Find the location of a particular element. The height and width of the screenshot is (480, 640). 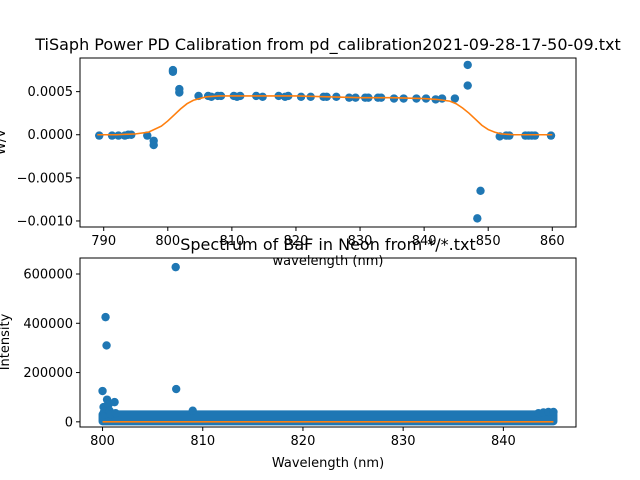

calibration-x-tick-label: 800 is located at coordinates (167, 241).